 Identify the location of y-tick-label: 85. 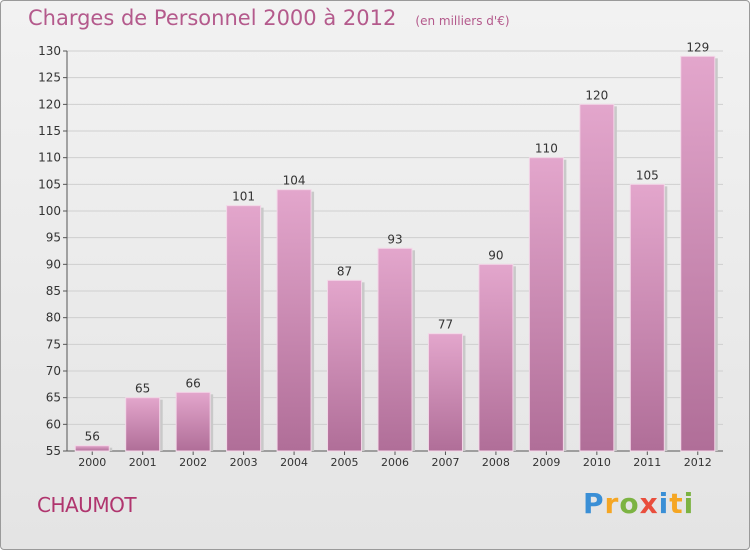
(53, 291).